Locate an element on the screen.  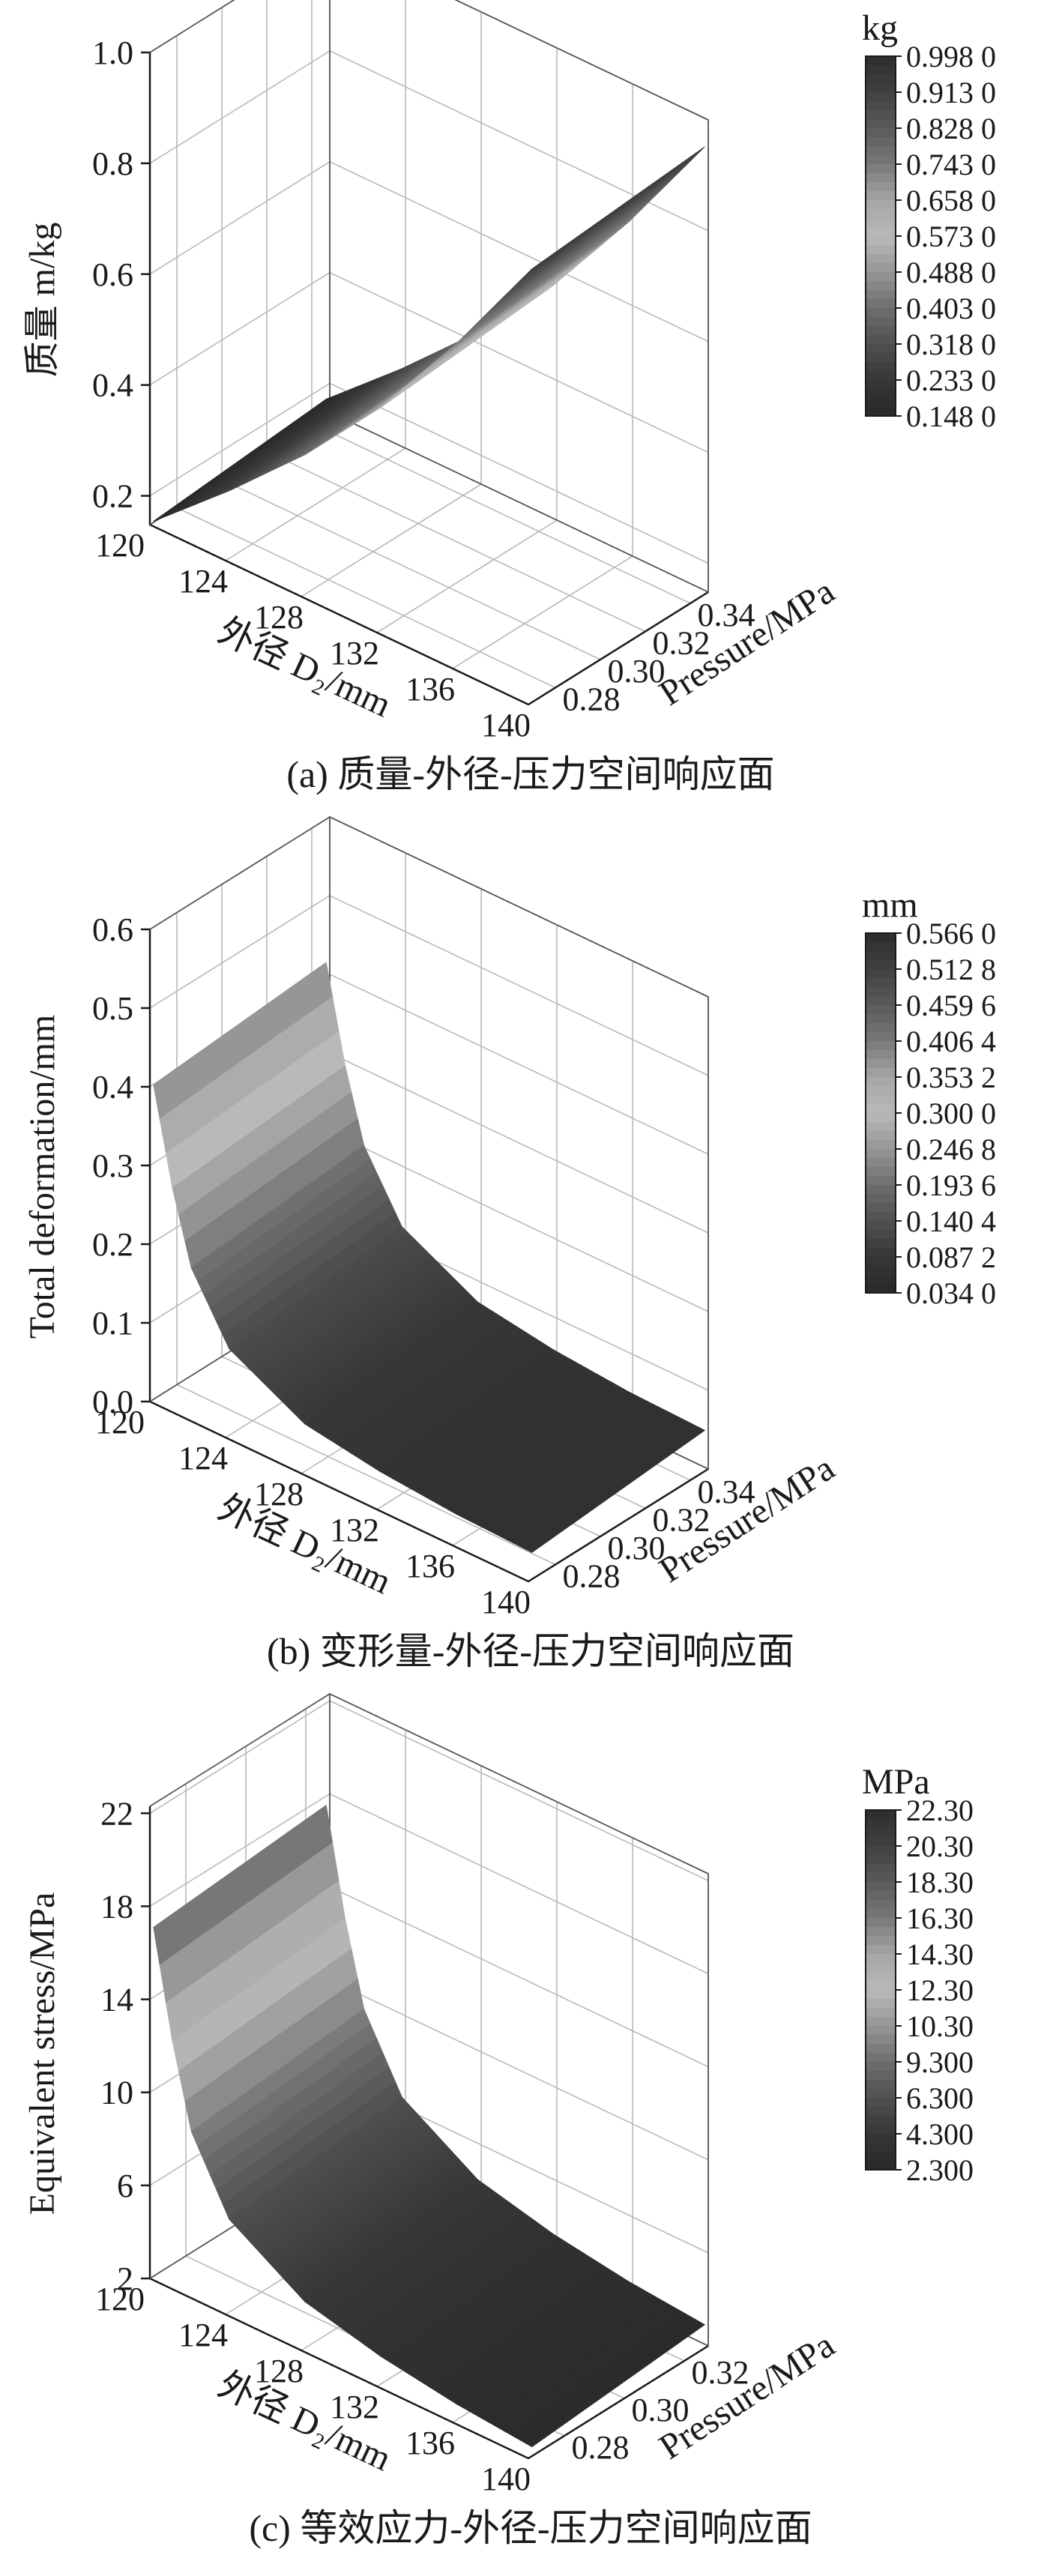
axis-lines is located at coordinates (429, 379).